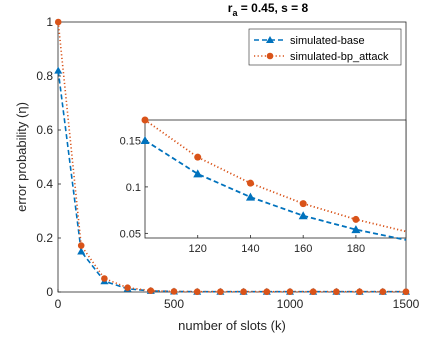  What do you see at coordinates (406, 304) in the screenshot?
I see `x-tick-label: 1500` at bounding box center [406, 304].